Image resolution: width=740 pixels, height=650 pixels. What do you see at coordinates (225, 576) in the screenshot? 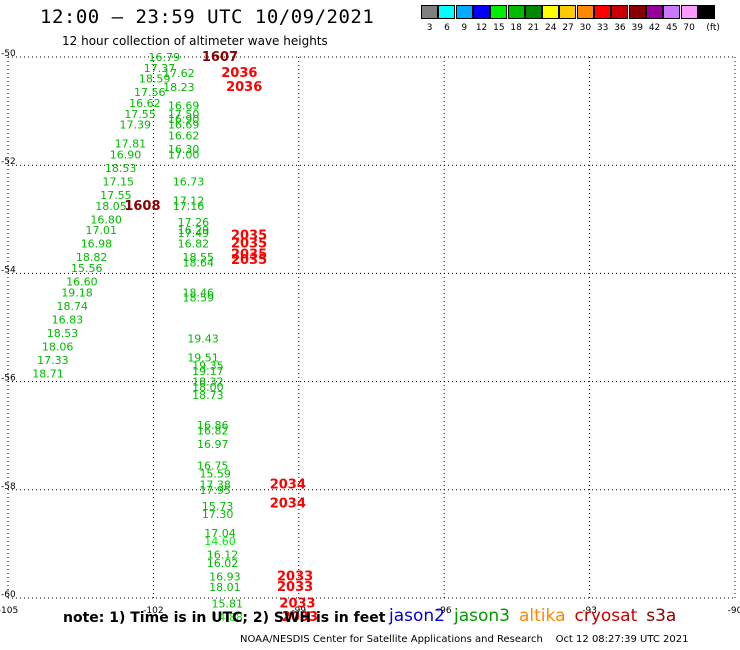
I see `wave-height-label: 16.93` at bounding box center [225, 576].